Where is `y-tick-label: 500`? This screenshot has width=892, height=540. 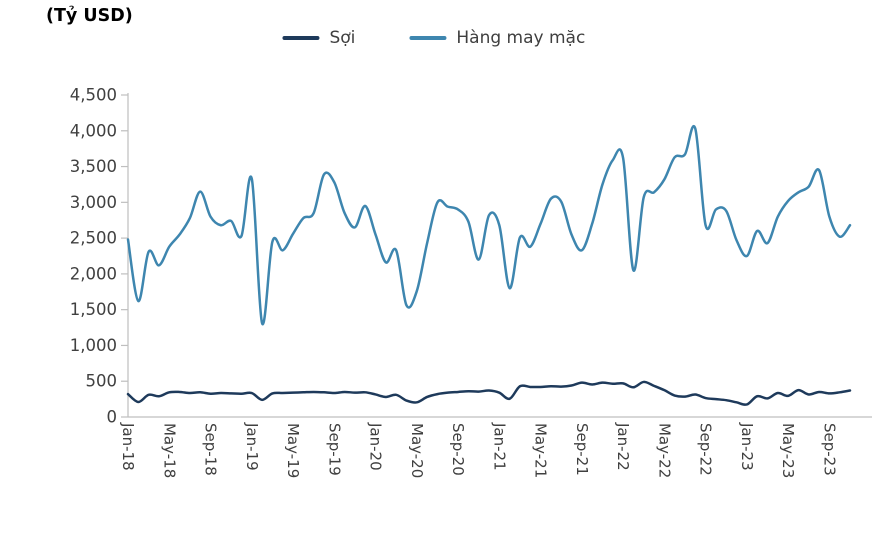
y-tick-label: 500 is located at coordinates (102, 381).